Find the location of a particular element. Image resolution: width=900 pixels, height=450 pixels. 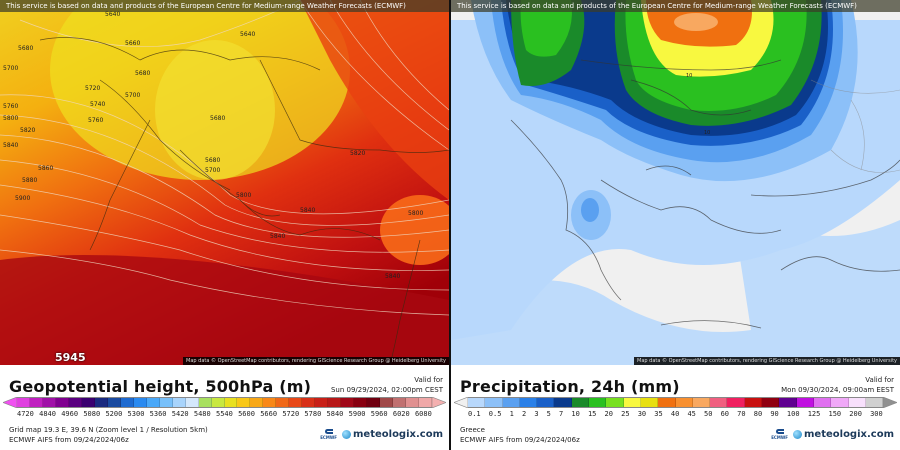

colorbar-cells is located at coordinates (224, 402).